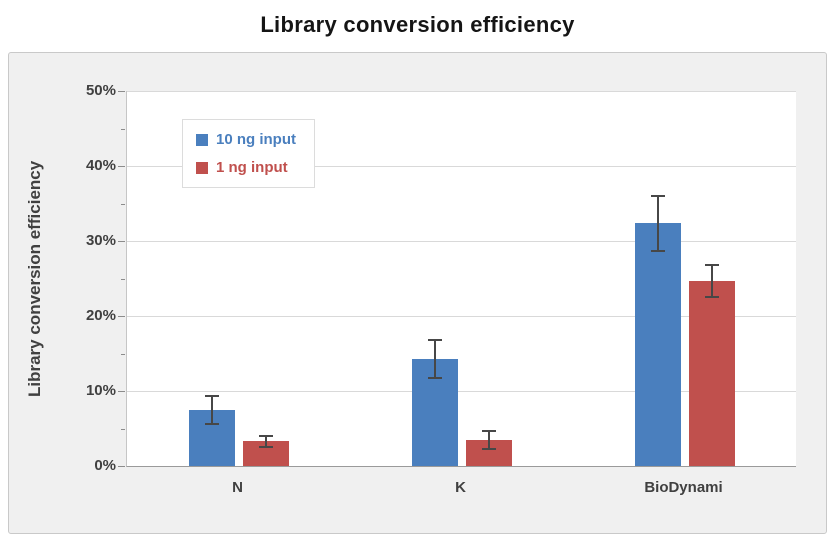 Image resolution: width=835 pixels, height=544 pixels. I want to click on error-bar-10-ng-input-n, so click(211, 409).